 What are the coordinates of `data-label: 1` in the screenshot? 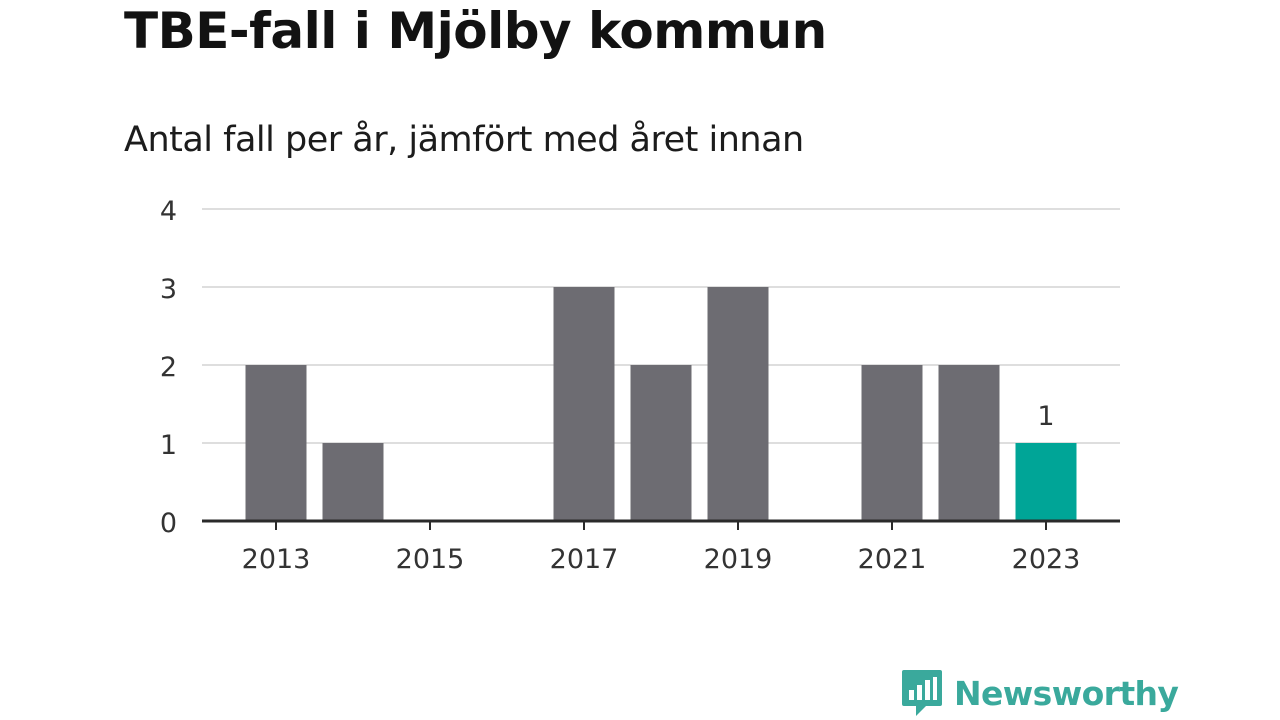 It's located at (1045, 416).